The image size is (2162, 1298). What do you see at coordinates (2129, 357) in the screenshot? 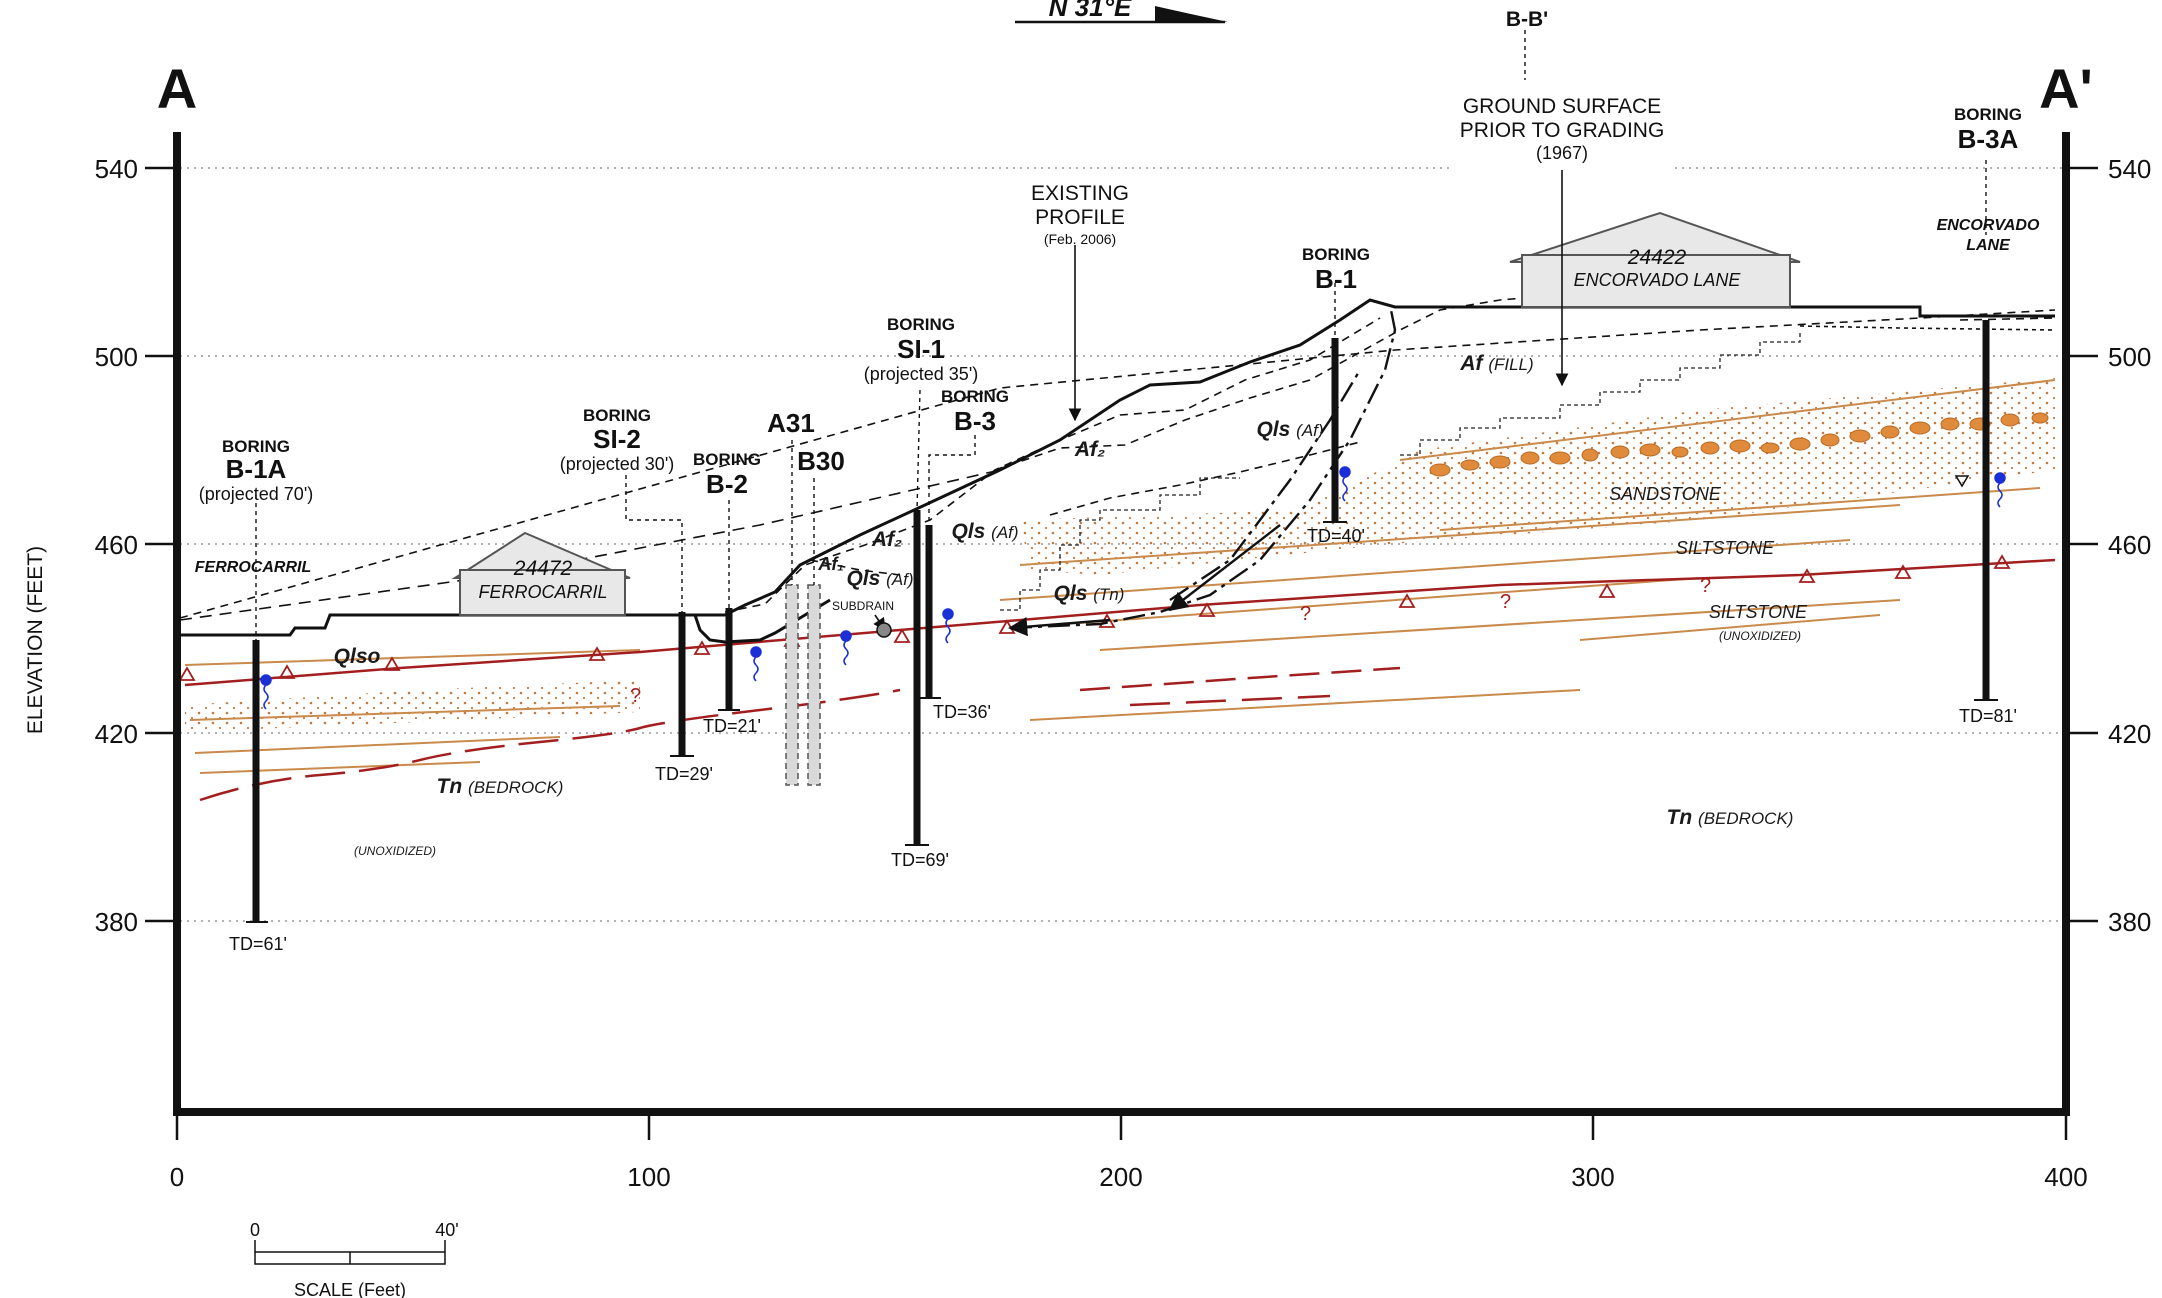
I see `y-tick-right-500: 500` at bounding box center [2129, 357].